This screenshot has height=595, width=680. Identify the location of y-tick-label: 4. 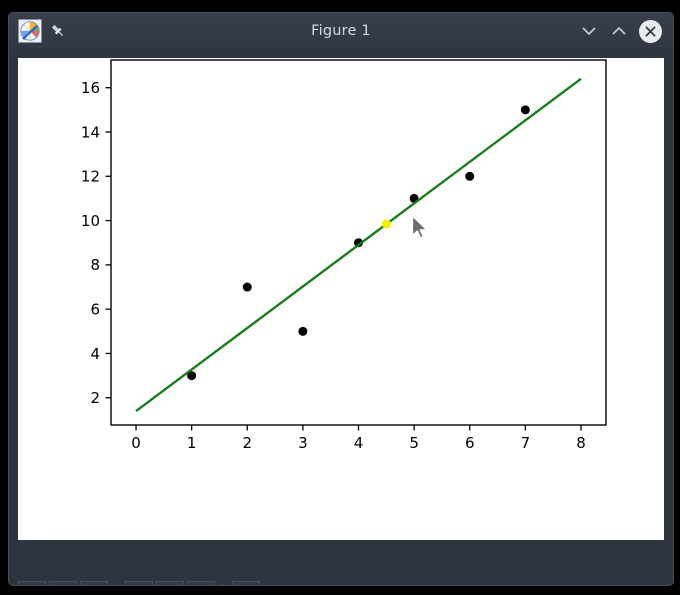
(95, 354).